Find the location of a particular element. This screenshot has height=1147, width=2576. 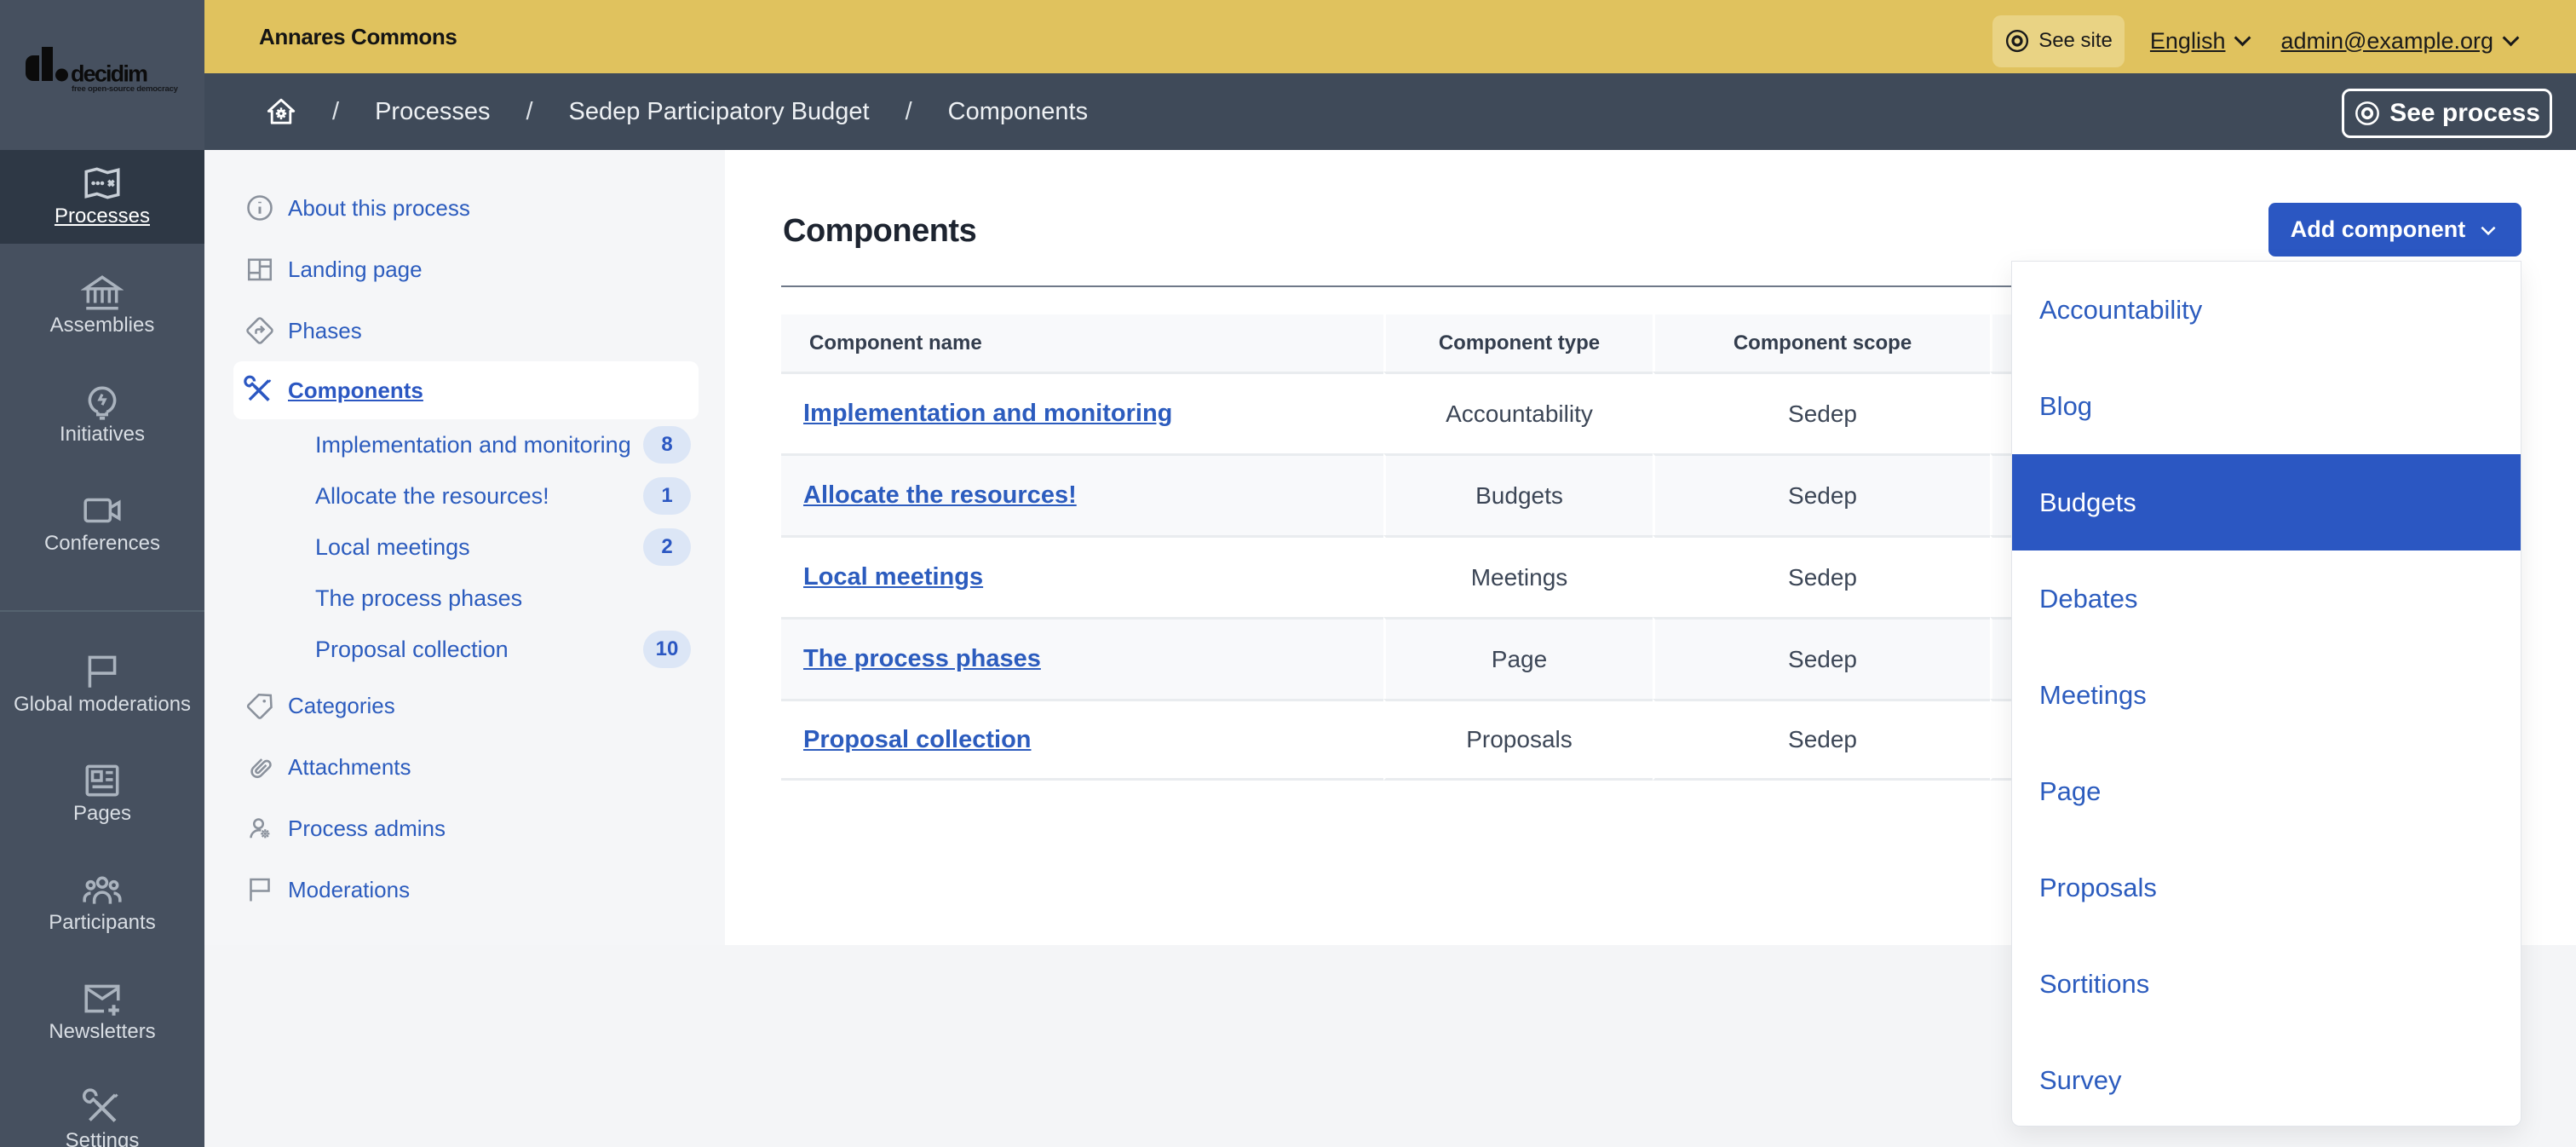

svg-text: decidim is located at coordinates (109, 74).